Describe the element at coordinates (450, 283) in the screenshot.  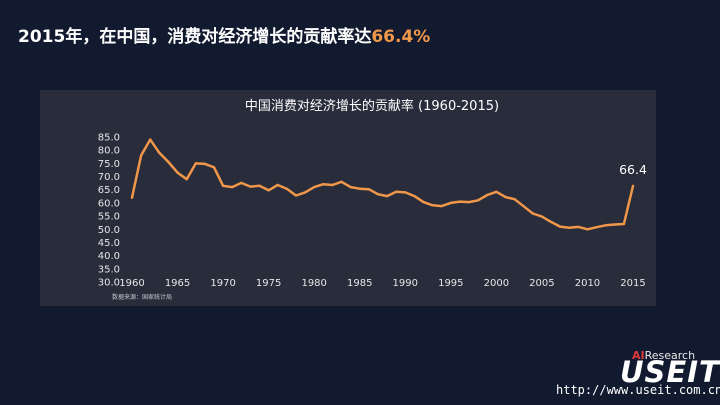
I see `x-tick-label: 1995` at that location.